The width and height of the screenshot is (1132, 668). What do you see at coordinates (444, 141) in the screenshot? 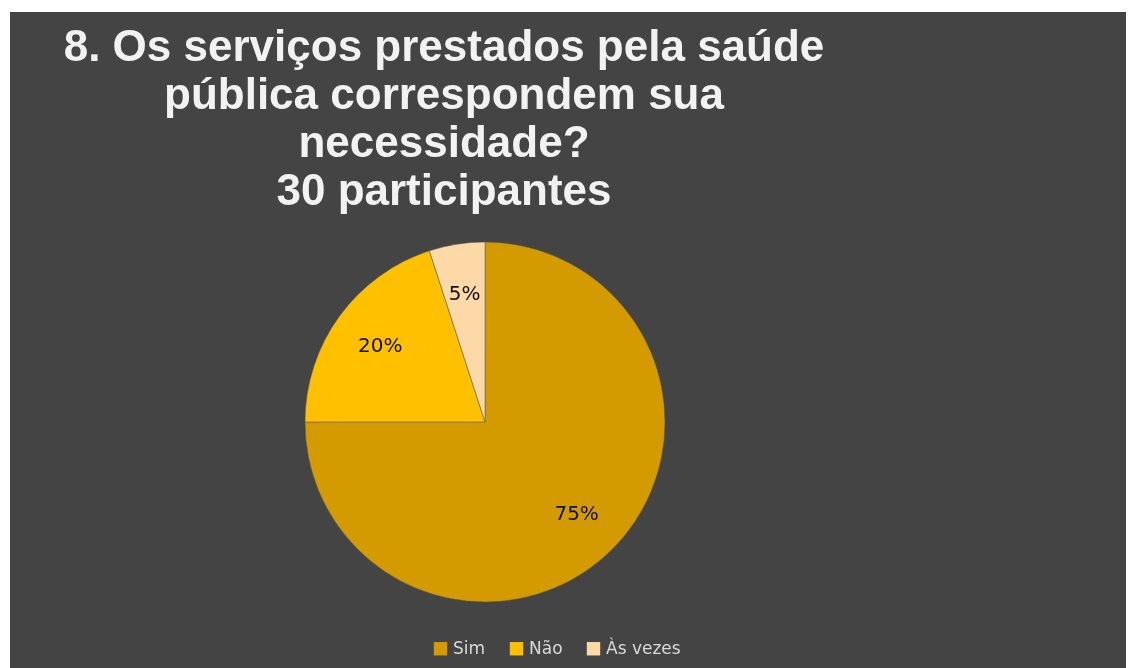
I see `text: necessidade?` at bounding box center [444, 141].